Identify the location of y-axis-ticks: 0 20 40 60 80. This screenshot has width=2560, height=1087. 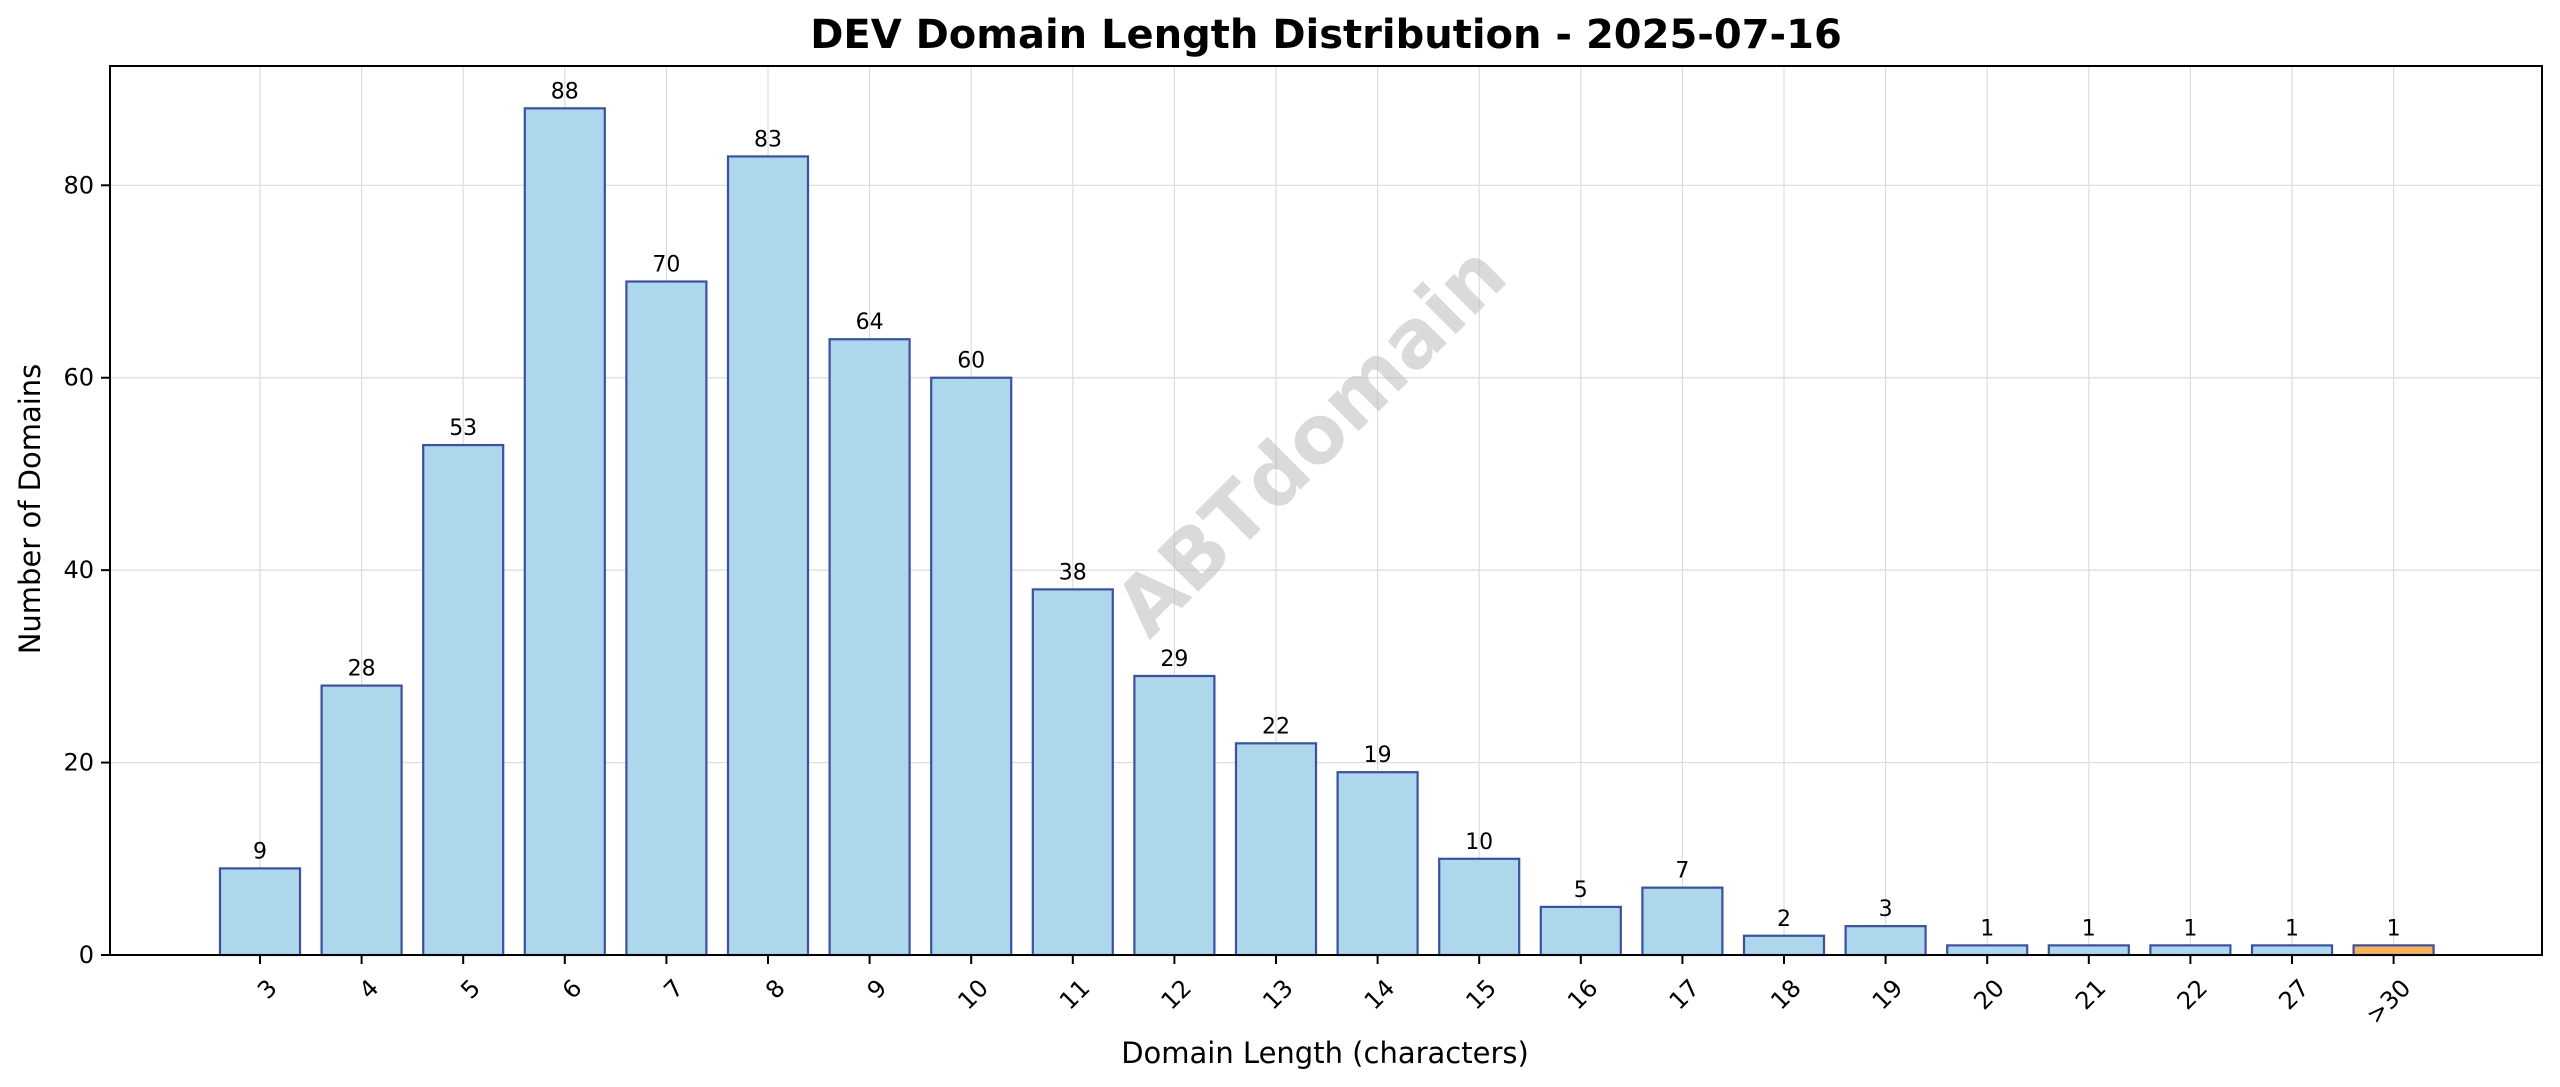
(86, 570).